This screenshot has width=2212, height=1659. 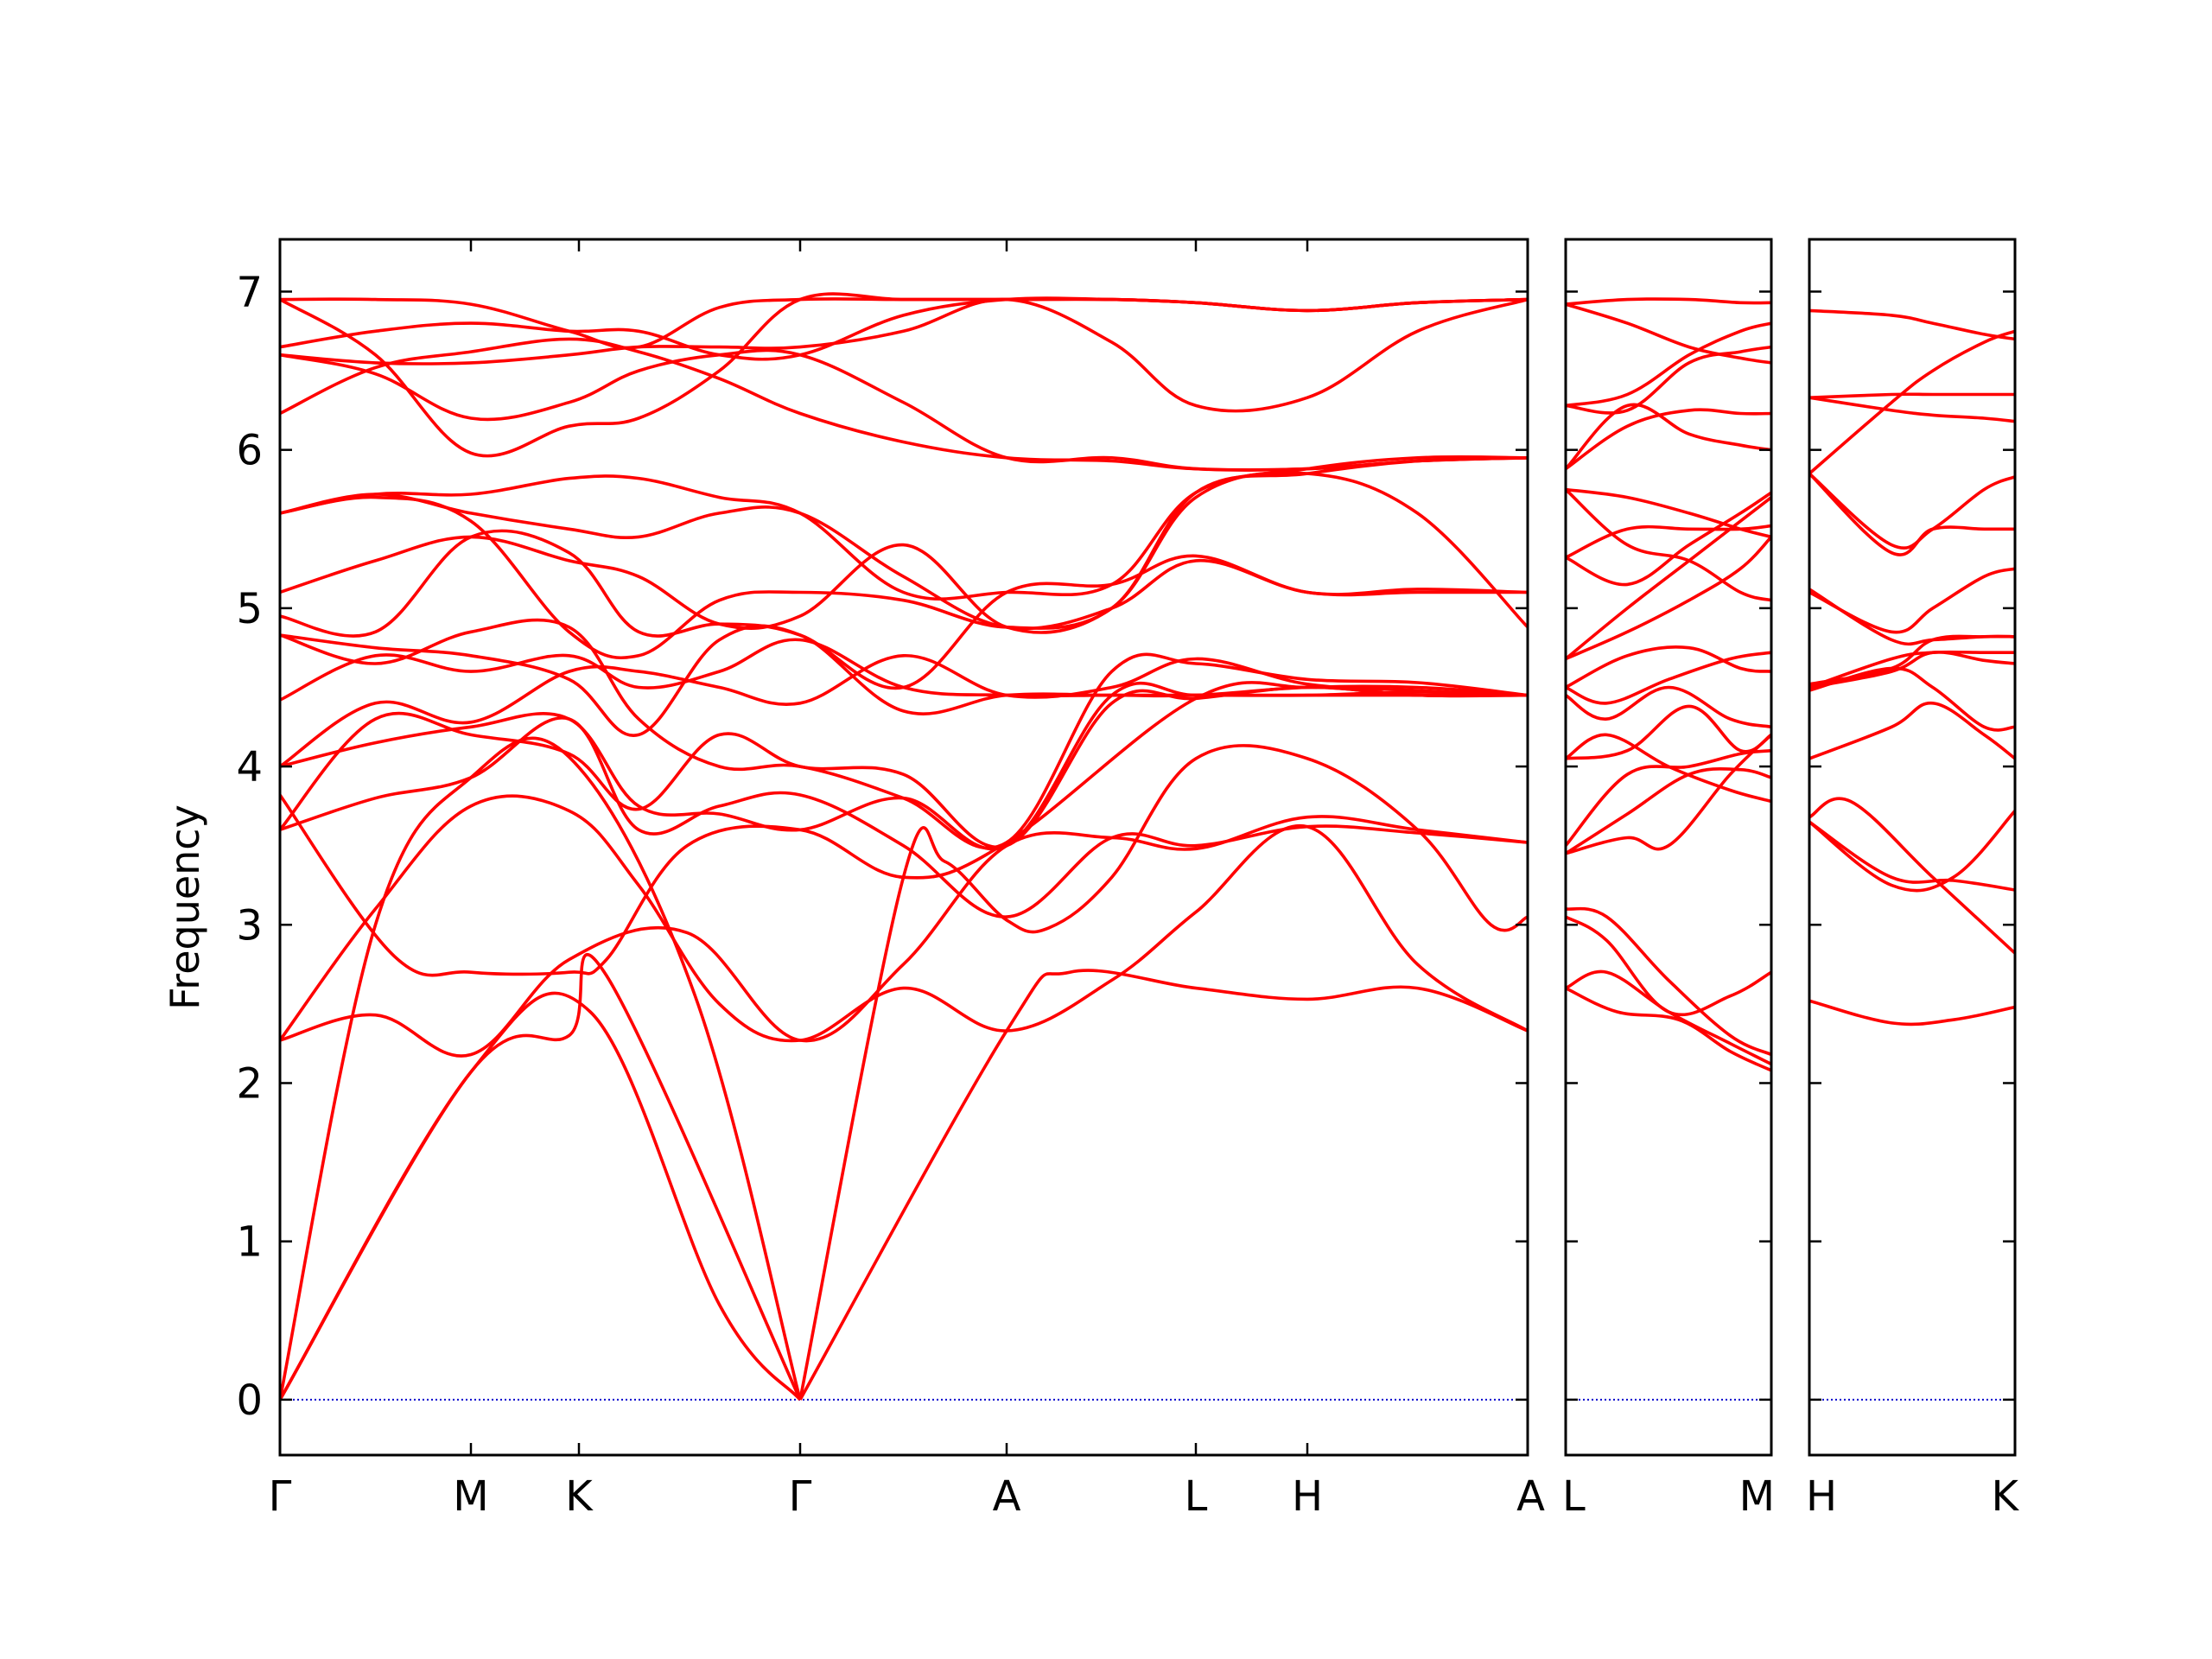 What do you see at coordinates (249, 1083) in the screenshot?
I see `y-tick-label: 2` at bounding box center [249, 1083].